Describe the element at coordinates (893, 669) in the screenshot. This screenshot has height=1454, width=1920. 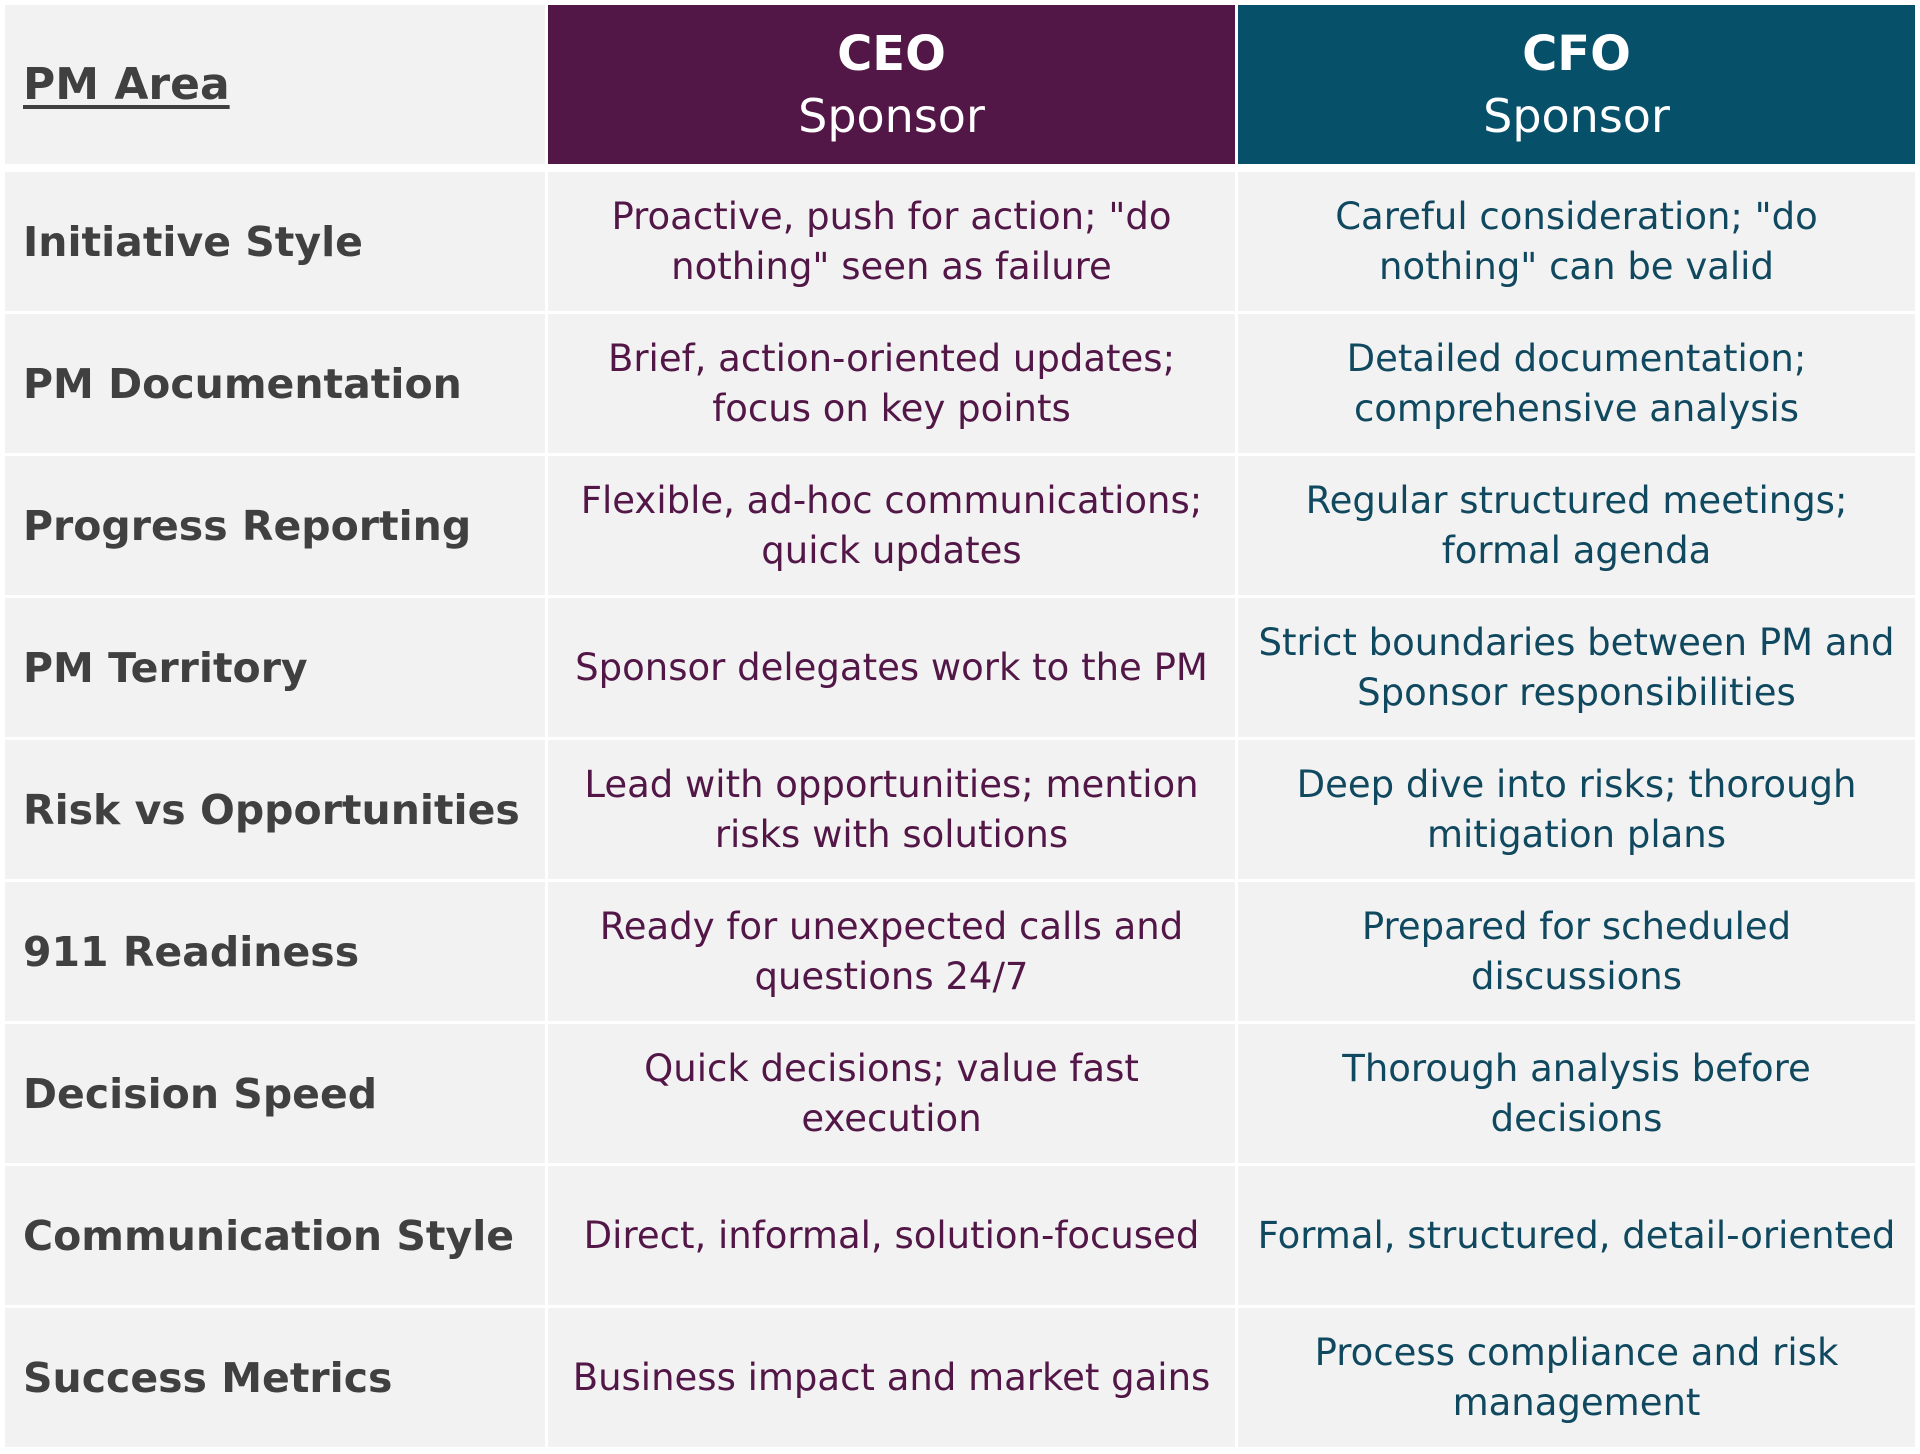
I see `ceo-cell: Sponsor delegates work to the PM` at that location.